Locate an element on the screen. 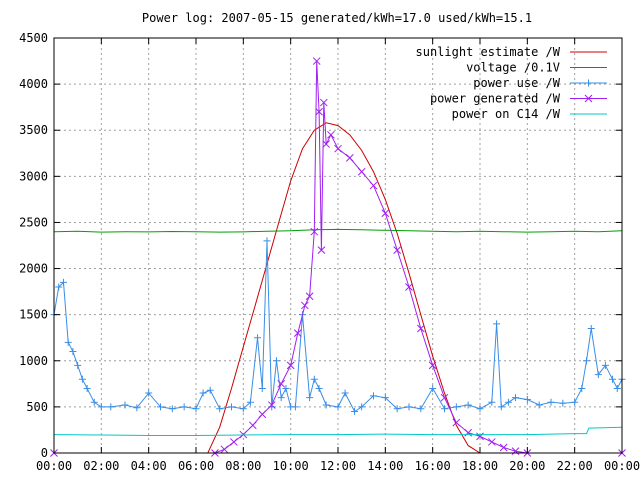  x-tick-label: 04:00 is located at coordinates (149, 466).